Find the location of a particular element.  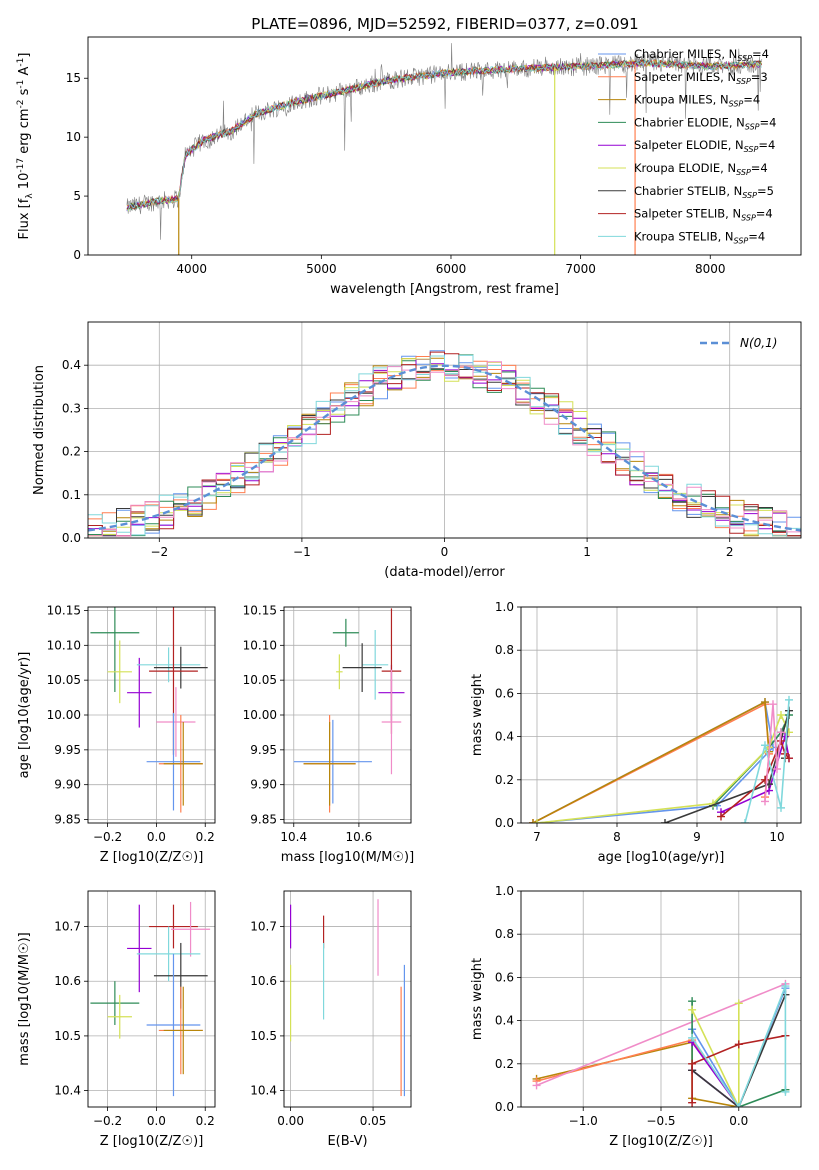

y-tick-label: 10.6 is located at coordinates (67, 981).